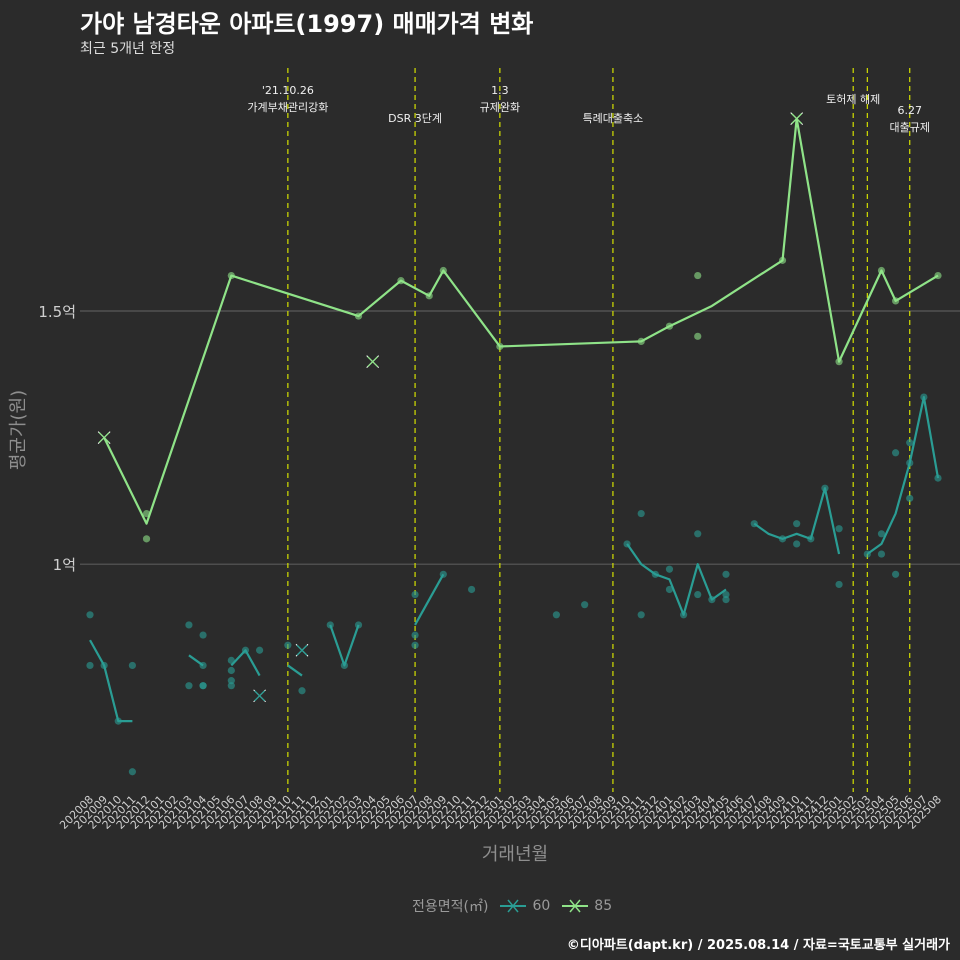 Image resolution: width=960 pixels, height=960 pixels. Describe the element at coordinates (500, 107) in the screenshot. I see `event-label: 규제완화` at that location.